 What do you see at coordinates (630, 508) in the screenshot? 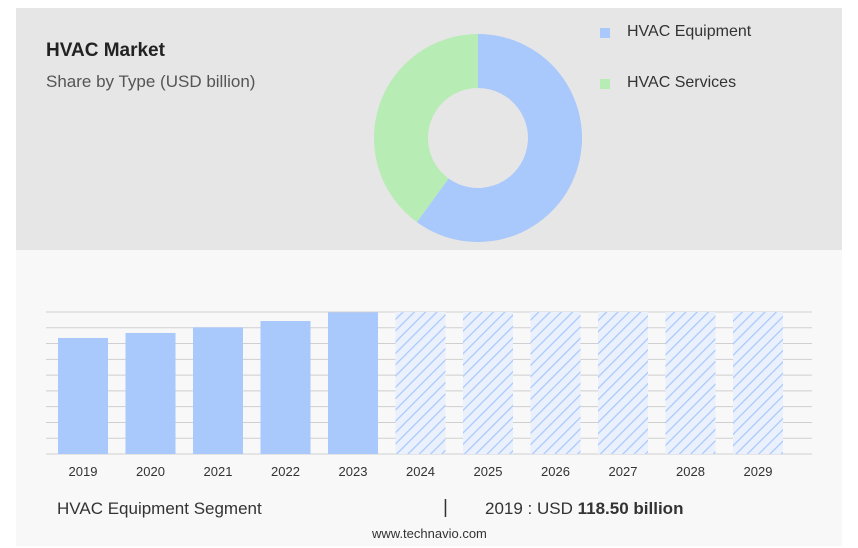
I see `segment-value-amount: 118.50 billion` at bounding box center [630, 508].